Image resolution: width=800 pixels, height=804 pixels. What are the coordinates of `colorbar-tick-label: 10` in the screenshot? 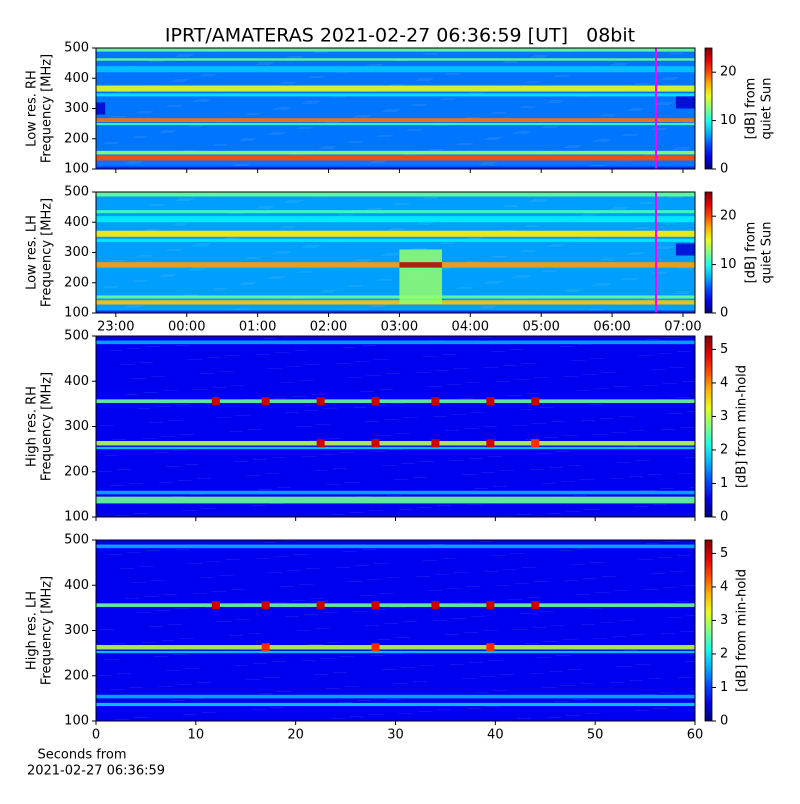 It's located at (728, 264).